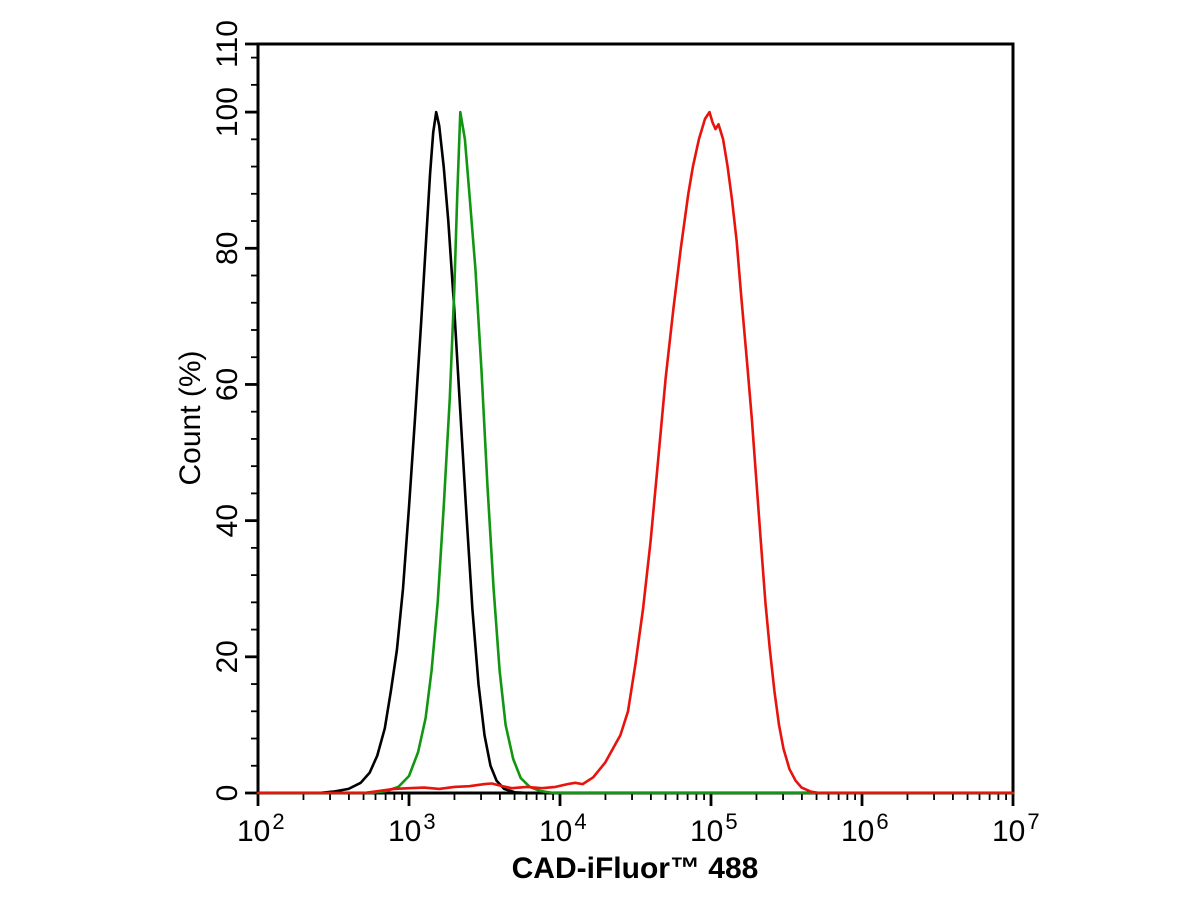 The image size is (1200, 900). Describe the element at coordinates (227, 656) in the screenshot. I see `y-tick-label: 20` at that location.